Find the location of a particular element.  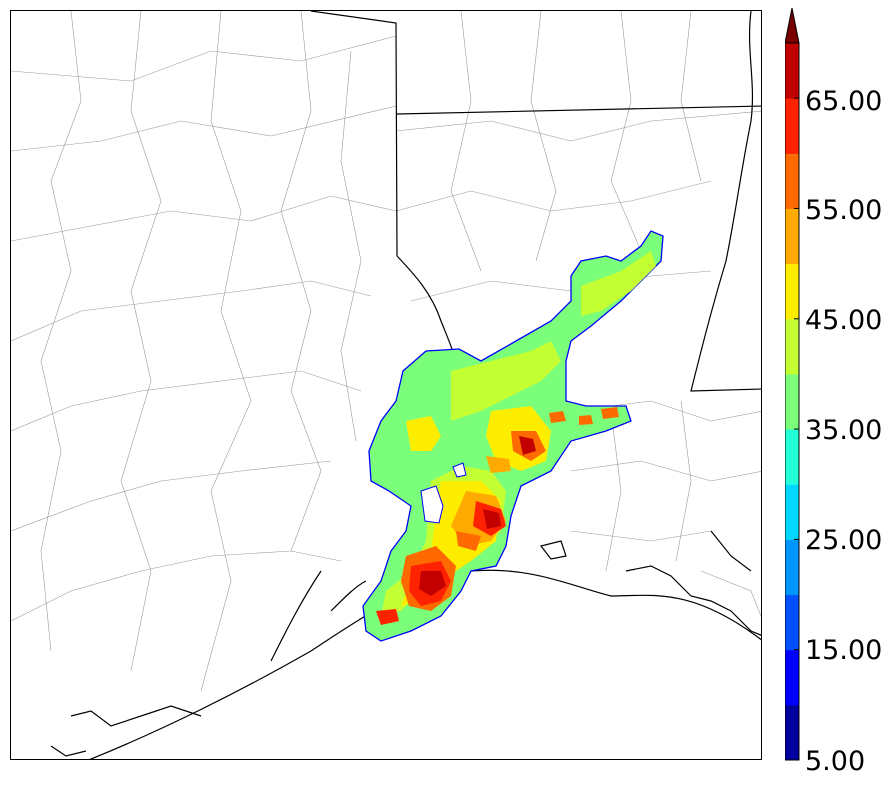

colorbar-tick-label: 15.00 is located at coordinates (844, 650).